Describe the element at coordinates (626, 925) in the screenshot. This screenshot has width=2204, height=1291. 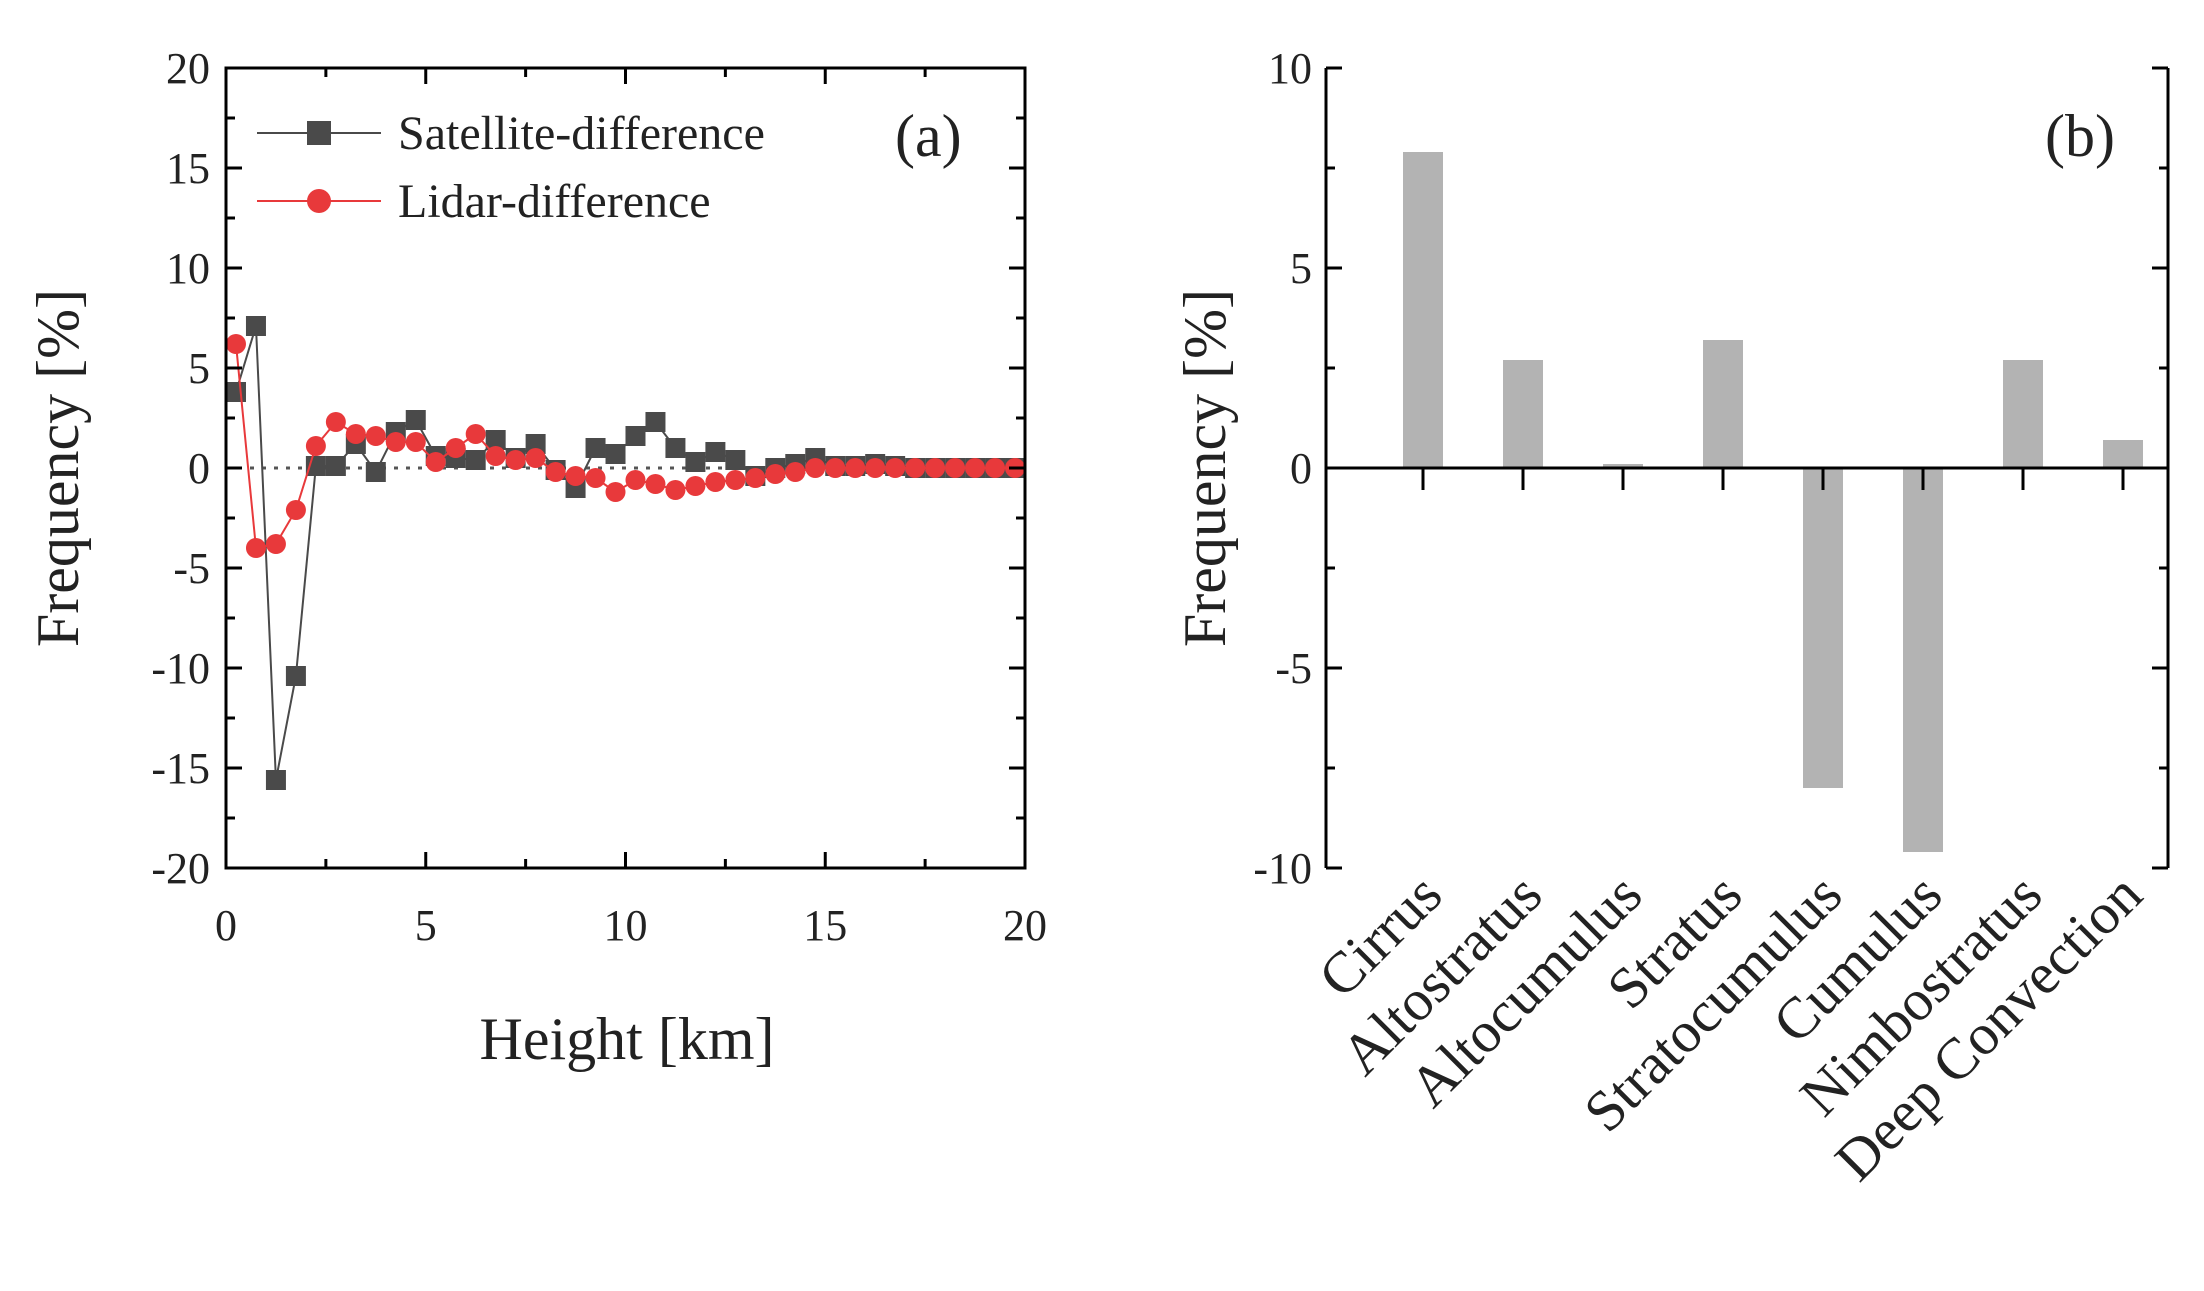
I see `x-tick-label-10: 10` at that location.